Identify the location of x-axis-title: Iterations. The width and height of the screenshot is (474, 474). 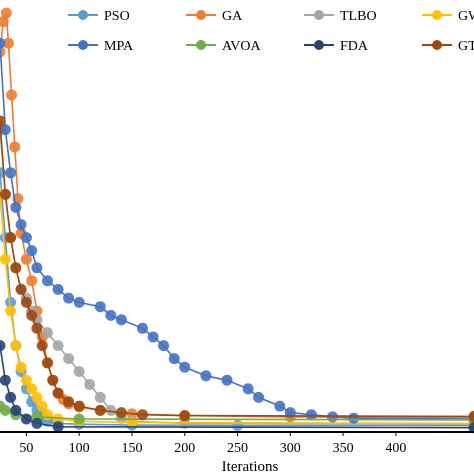
(250, 466).